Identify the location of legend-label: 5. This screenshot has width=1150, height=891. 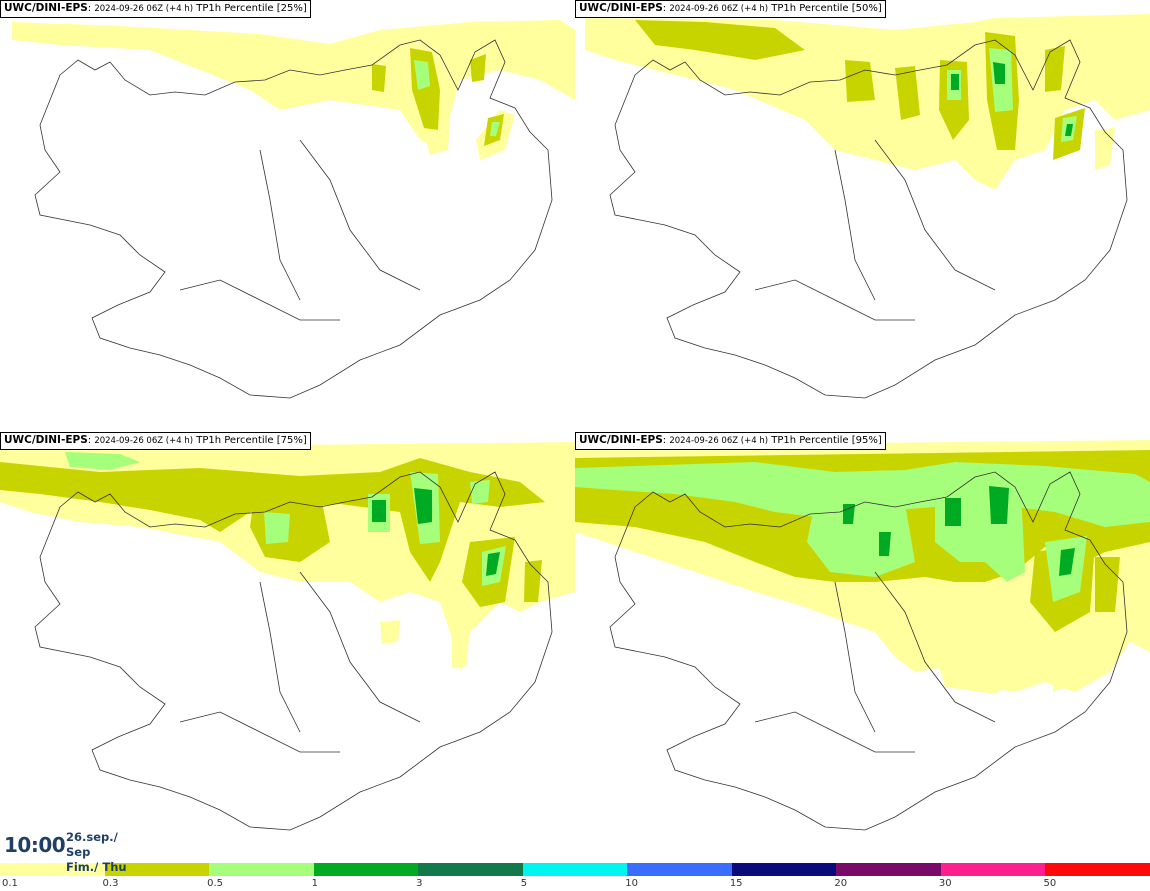
(524, 883).